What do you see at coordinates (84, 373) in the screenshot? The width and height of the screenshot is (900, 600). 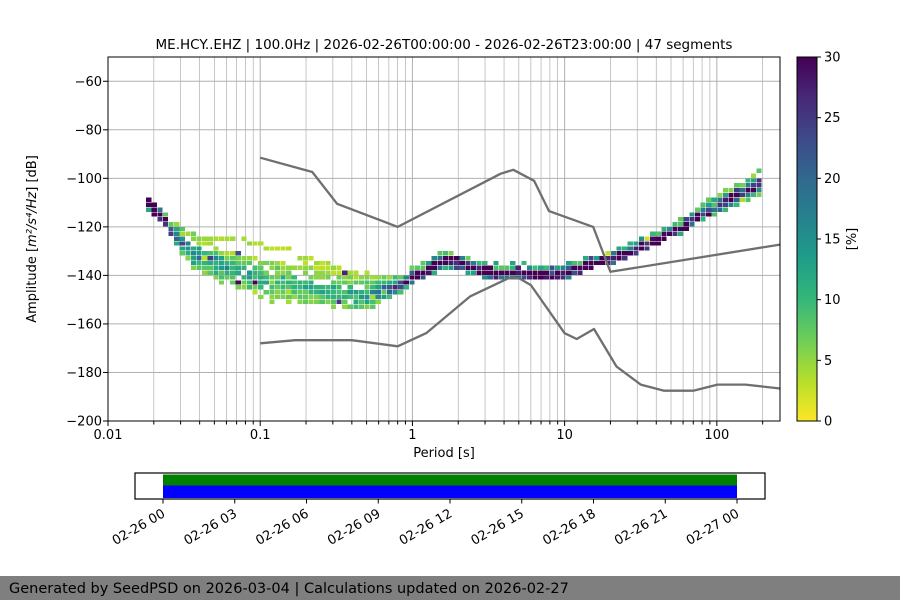 I see `y-tick-label: −180` at bounding box center [84, 373].